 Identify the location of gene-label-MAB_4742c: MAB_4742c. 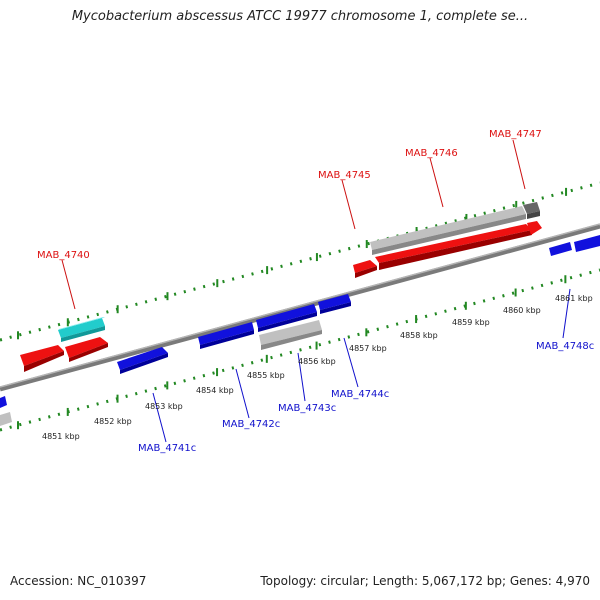
(251, 424).